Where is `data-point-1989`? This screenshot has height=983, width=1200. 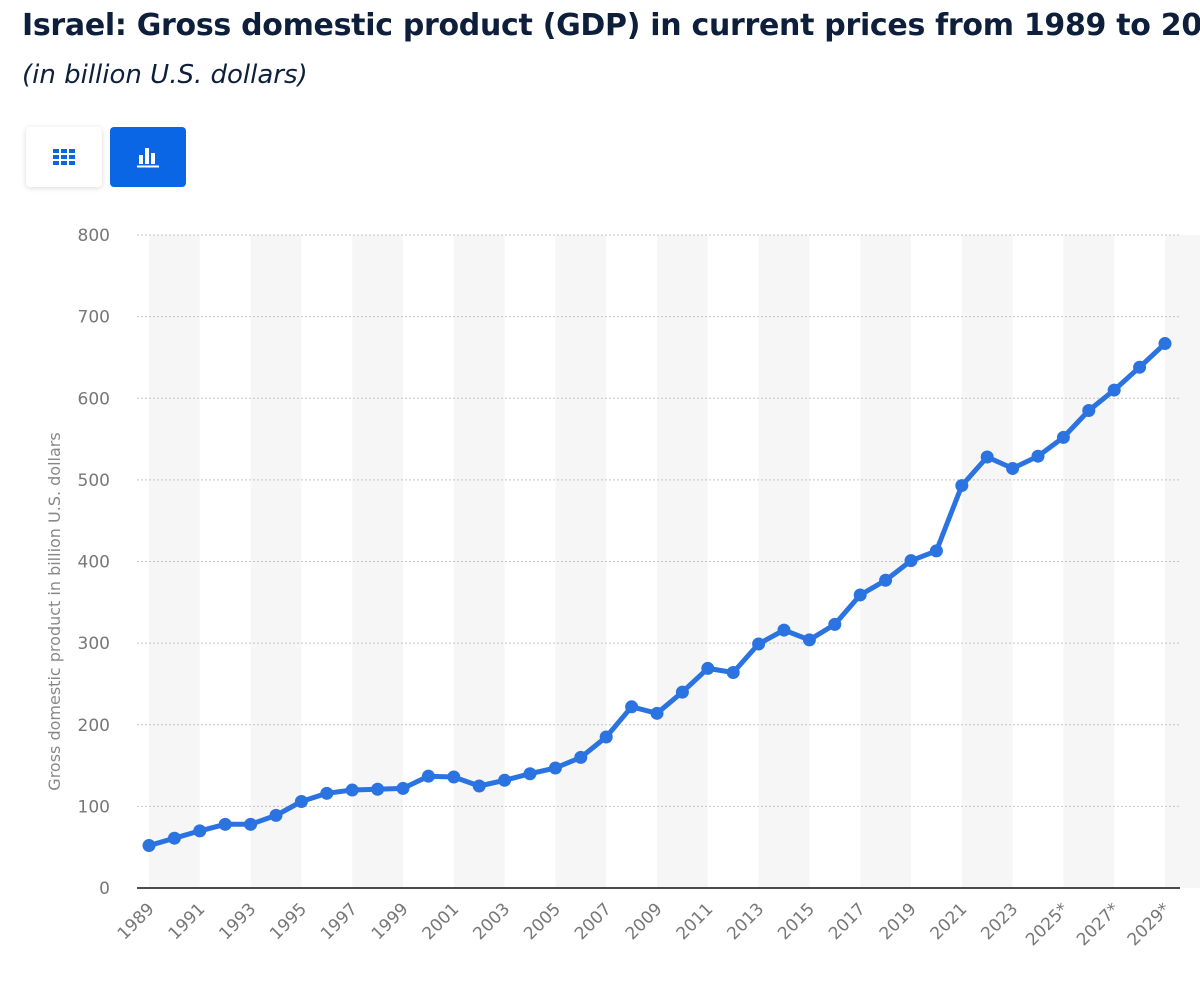 data-point-1989 is located at coordinates (149, 846).